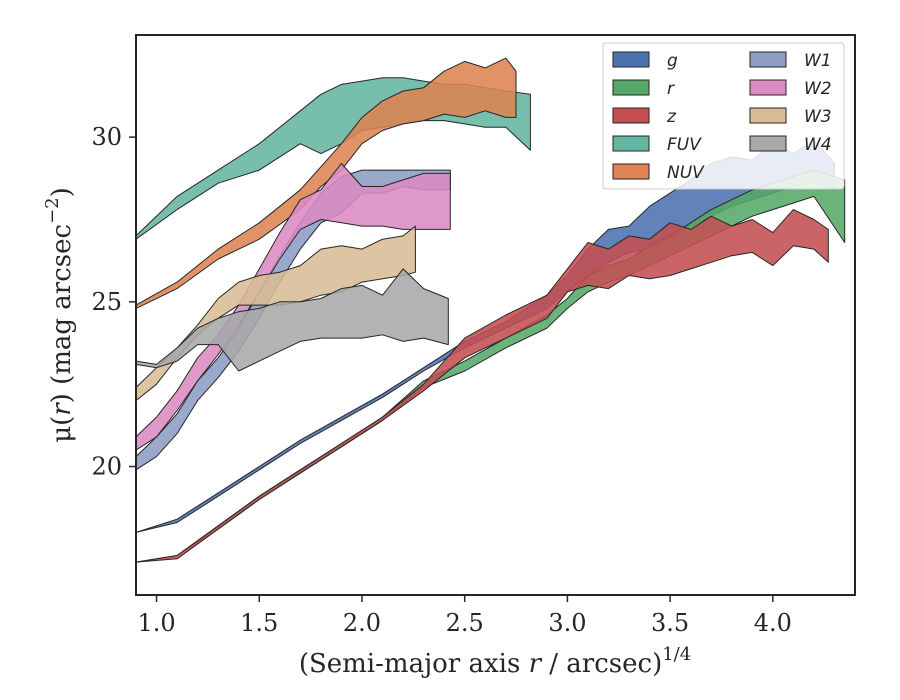 Image resolution: width=900 pixels, height=700 pixels. Describe the element at coordinates (259, 623) in the screenshot. I see `x-tick-label: 1.5` at that location.